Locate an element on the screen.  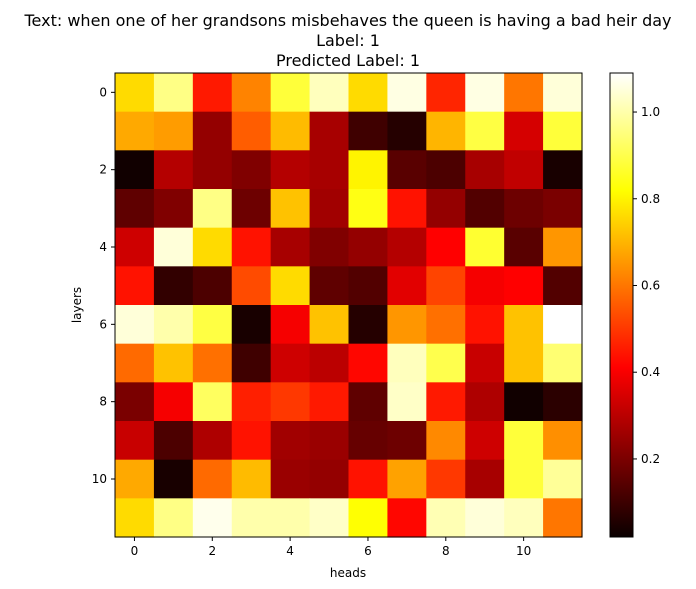
x-tick-label: 4 is located at coordinates (290, 551).